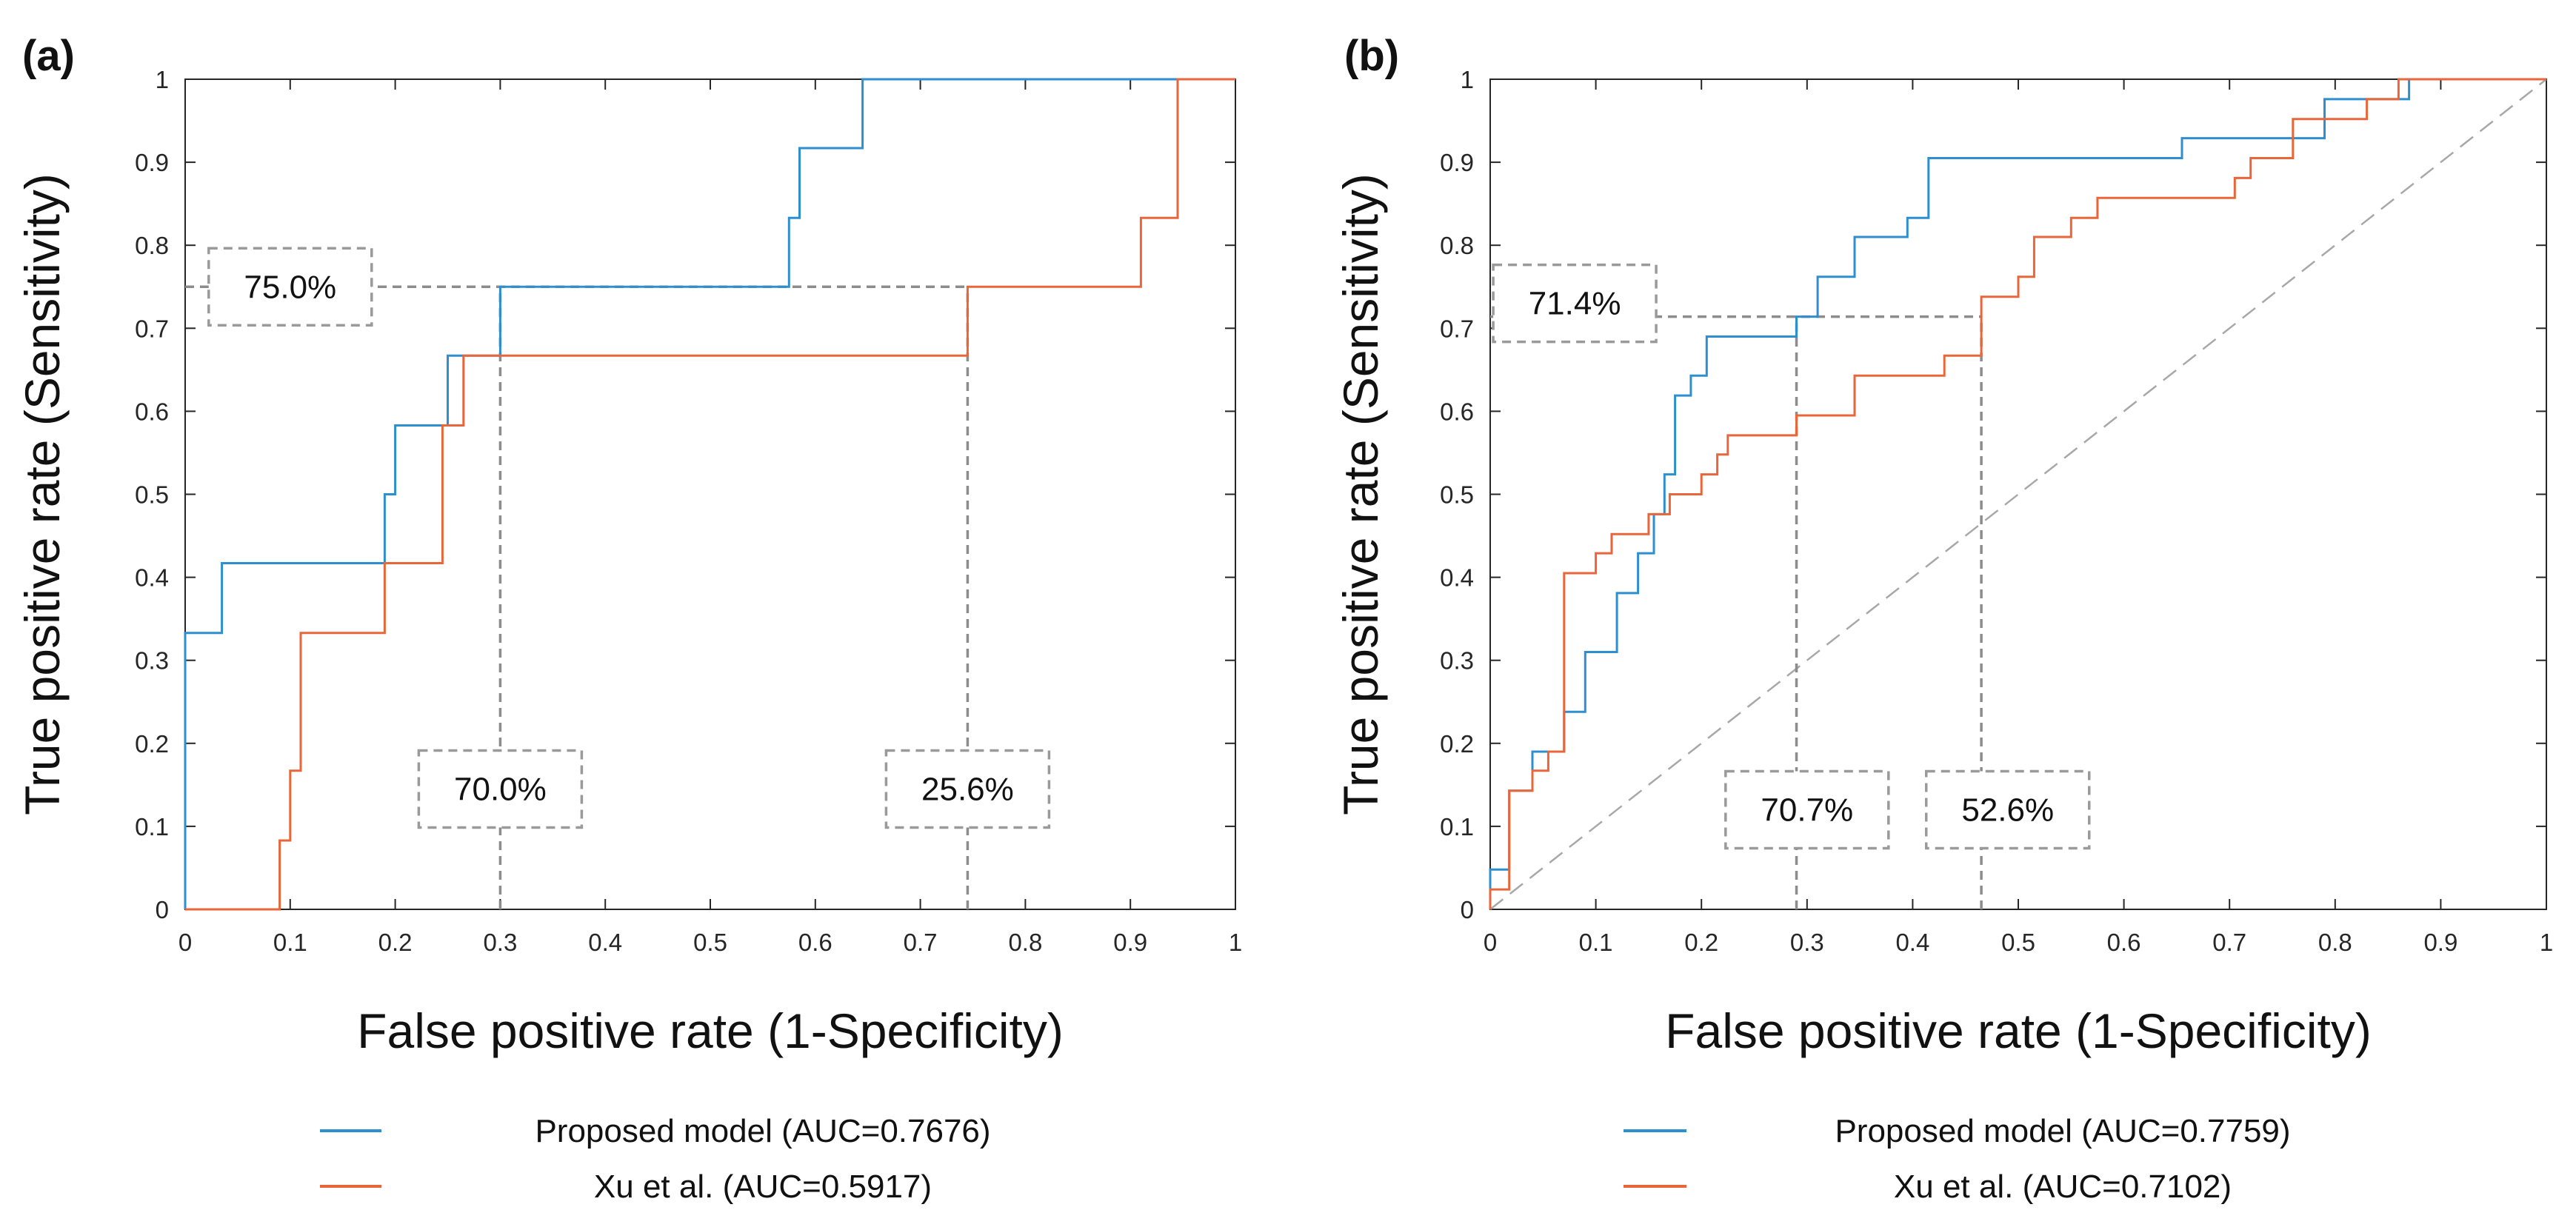 The height and width of the screenshot is (1230, 2576). I want to click on annotation-label: 71.4%, so click(1575, 304).